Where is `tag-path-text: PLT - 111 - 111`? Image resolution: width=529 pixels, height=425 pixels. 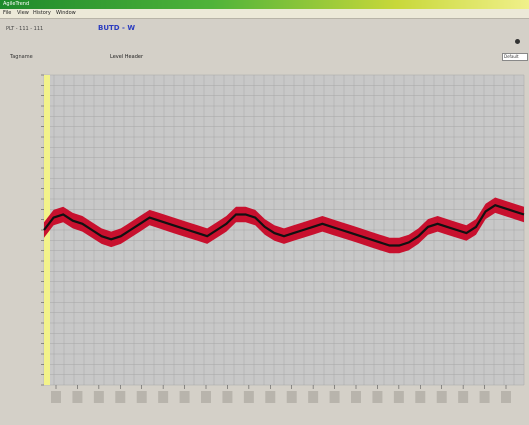
tag-path-text: PLT - 111 - 111 is located at coordinates (25, 29).